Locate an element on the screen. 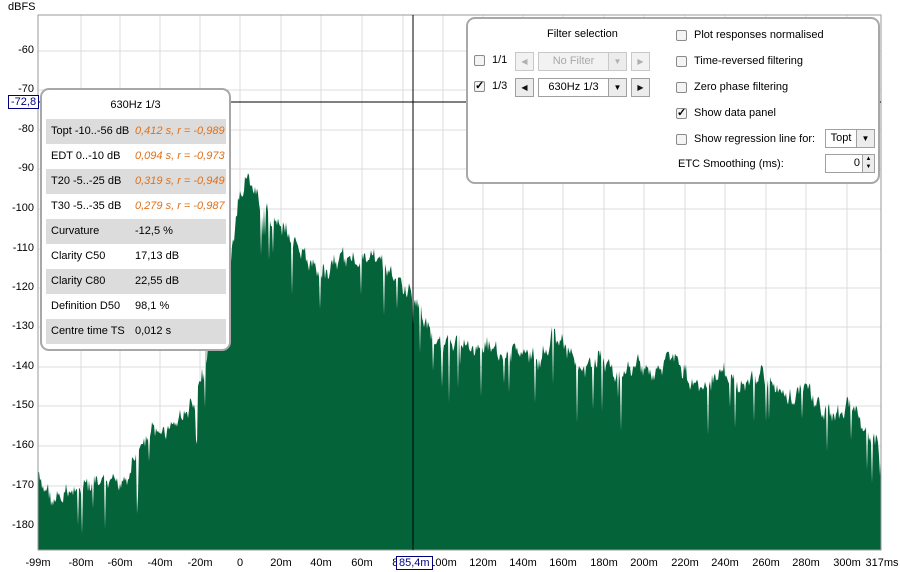 The image size is (900, 572). third-next-button: ▶ is located at coordinates (640, 87).